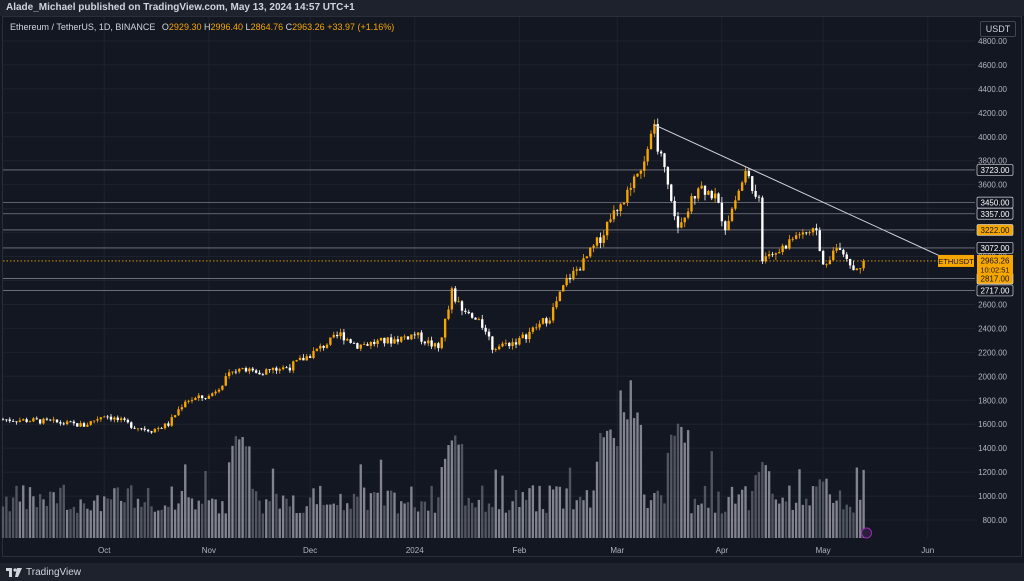 This screenshot has width=1024, height=581. Describe the element at coordinates (992, 137) in the screenshot. I see `y-tick-label: 4000.00` at that location.